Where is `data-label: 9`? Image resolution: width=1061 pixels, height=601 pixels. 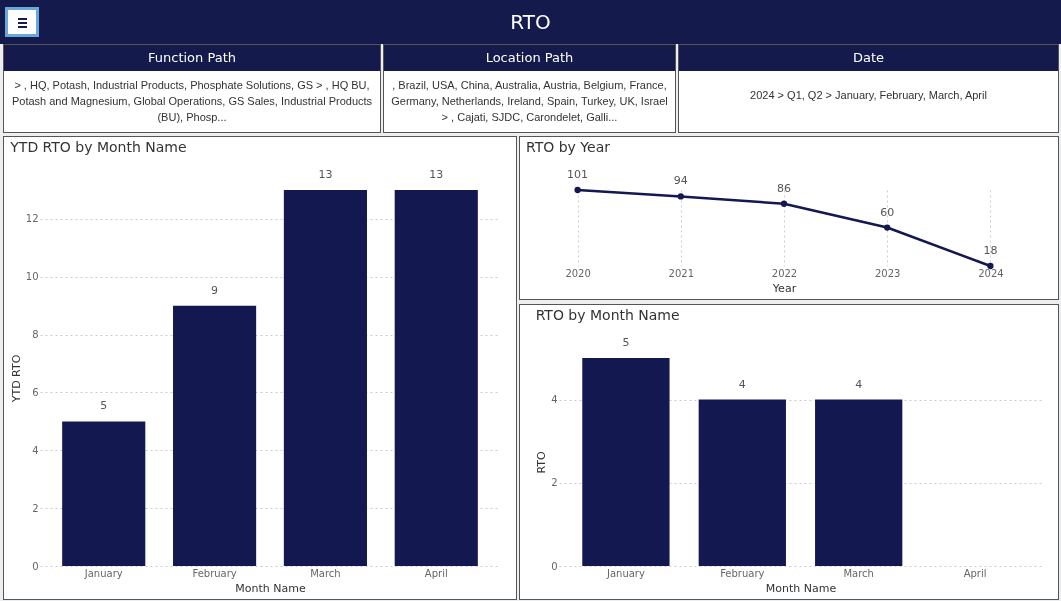
data-label: 9 is located at coordinates (215, 290).